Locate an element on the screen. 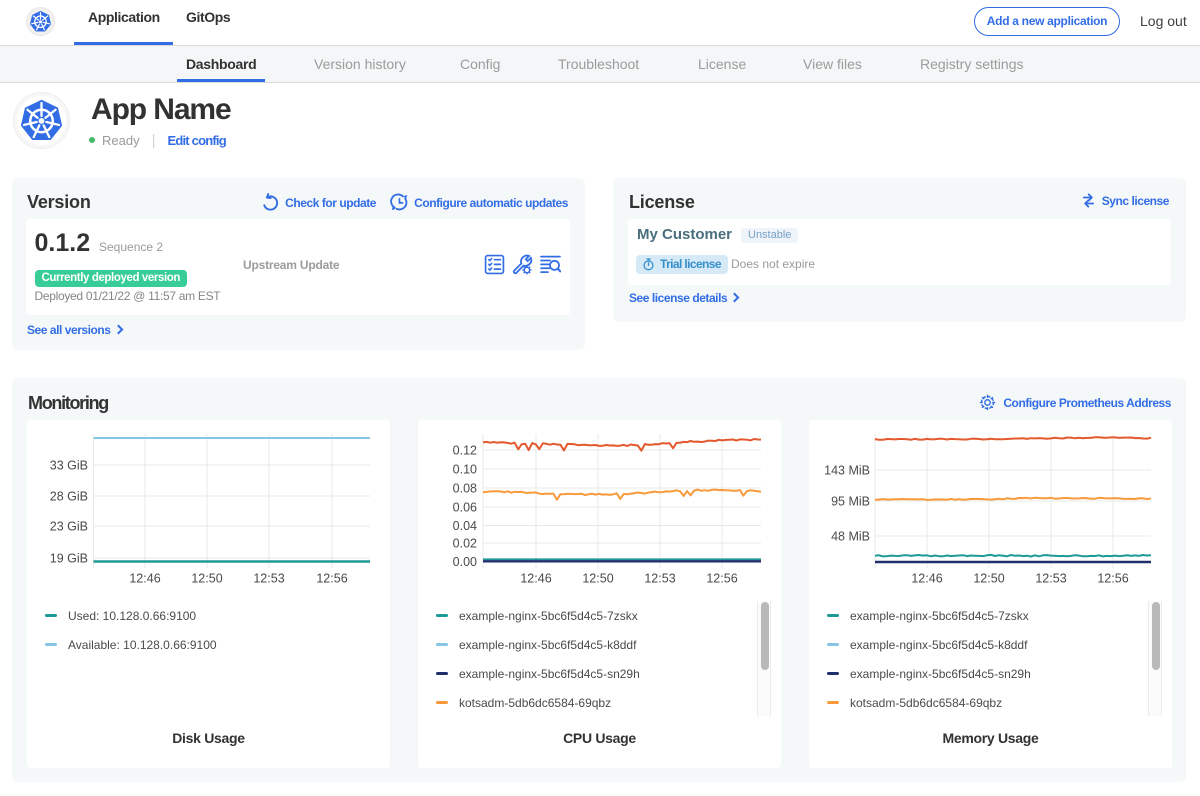 This screenshot has width=1200, height=796. svg-text: 143 MiB is located at coordinates (847, 471).